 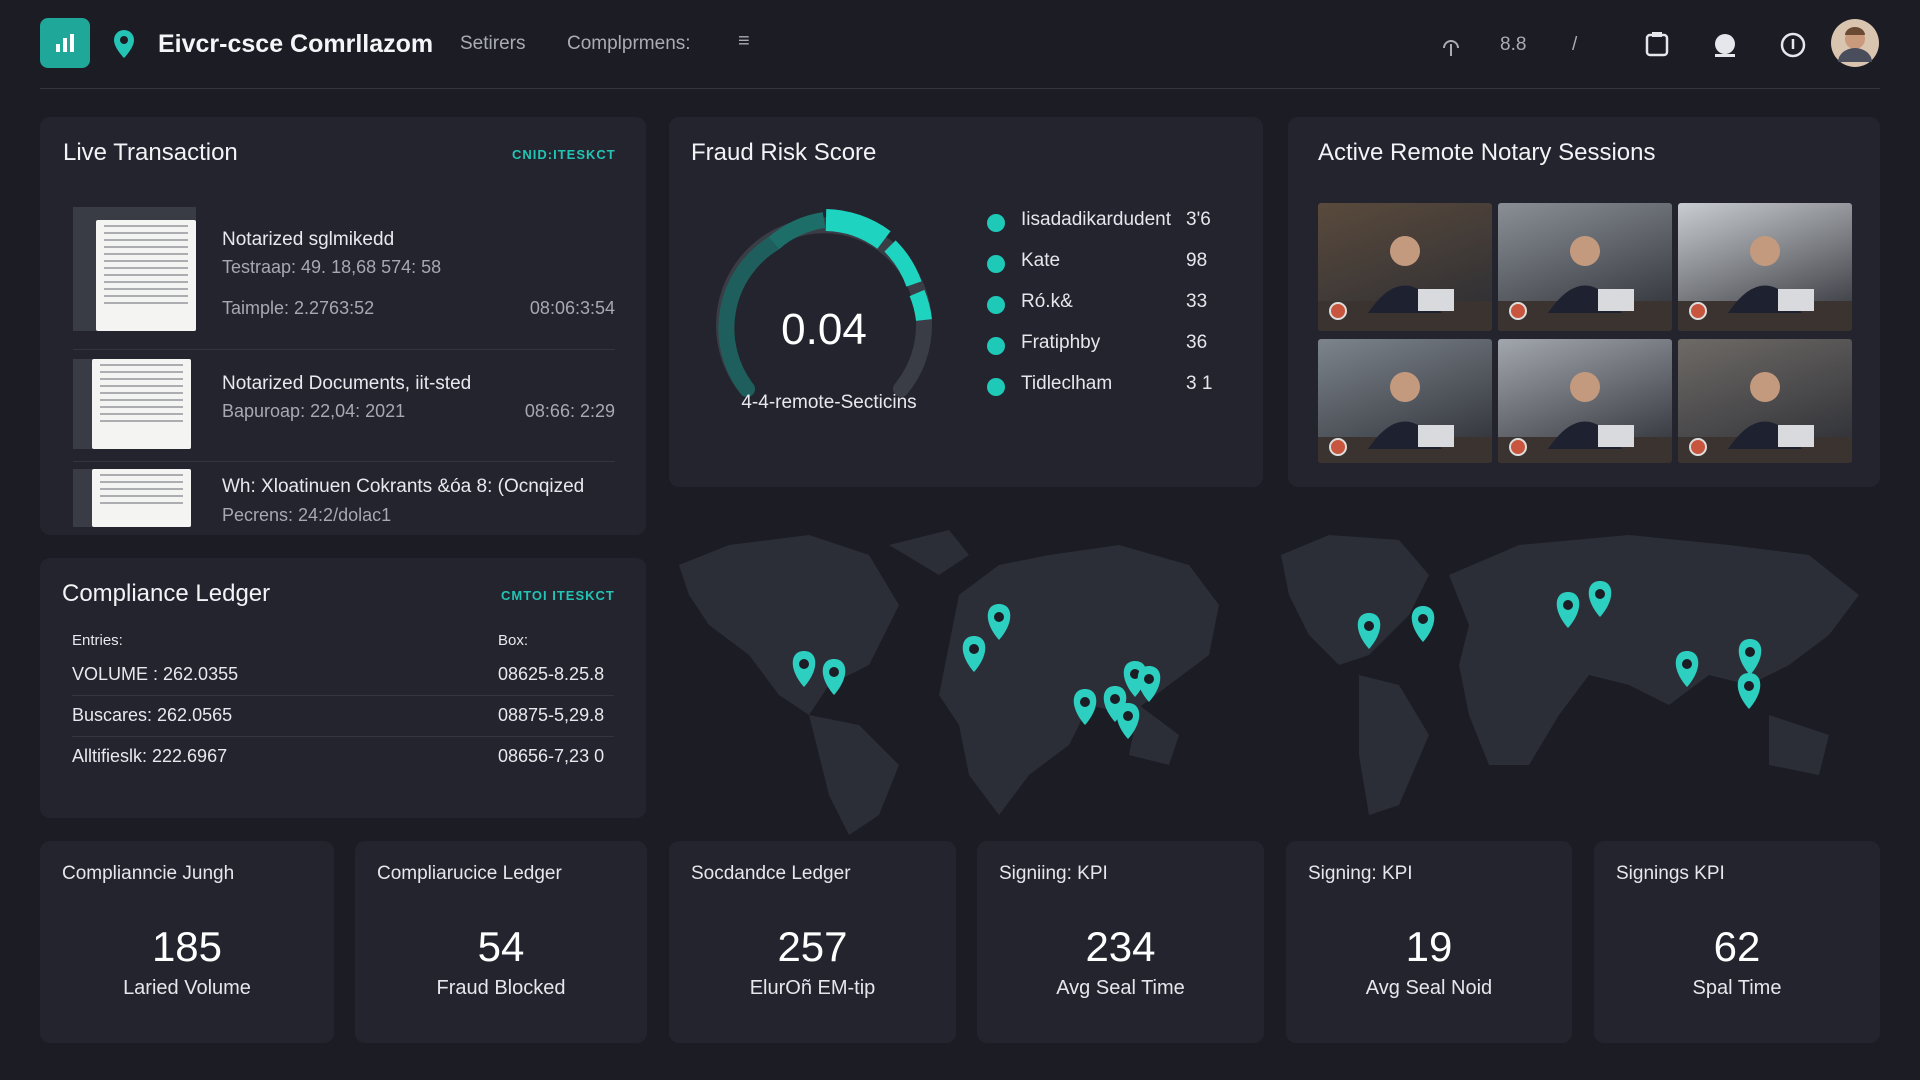 What do you see at coordinates (1725, 45) in the screenshot?
I see `chat-icon` at bounding box center [1725, 45].